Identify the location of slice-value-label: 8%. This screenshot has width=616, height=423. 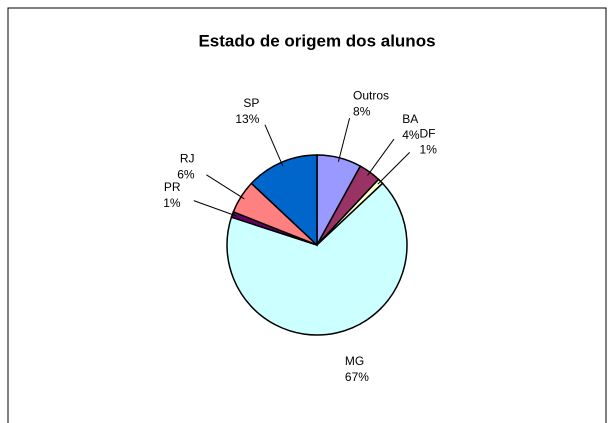
(362, 112).